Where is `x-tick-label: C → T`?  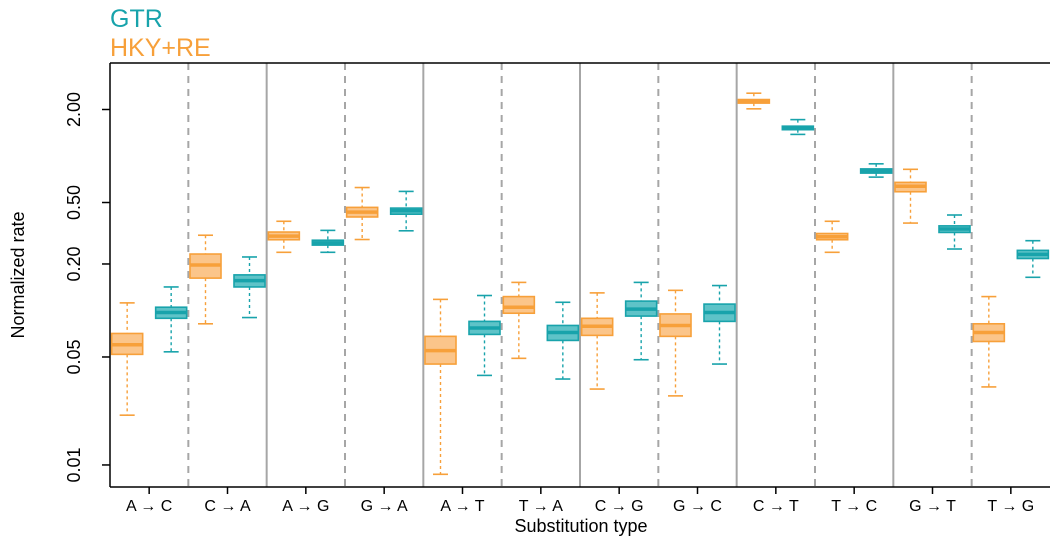
x-tick-label: C → T is located at coordinates (776, 506).